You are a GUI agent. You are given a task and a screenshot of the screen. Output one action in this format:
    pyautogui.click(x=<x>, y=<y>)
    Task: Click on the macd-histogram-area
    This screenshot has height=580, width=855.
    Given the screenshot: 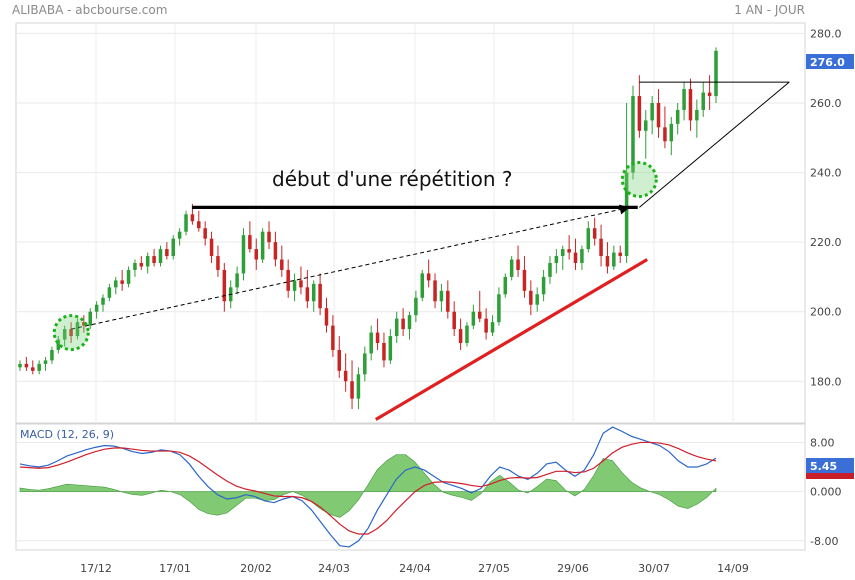 What is the action you would take?
    pyautogui.click(x=368, y=486)
    